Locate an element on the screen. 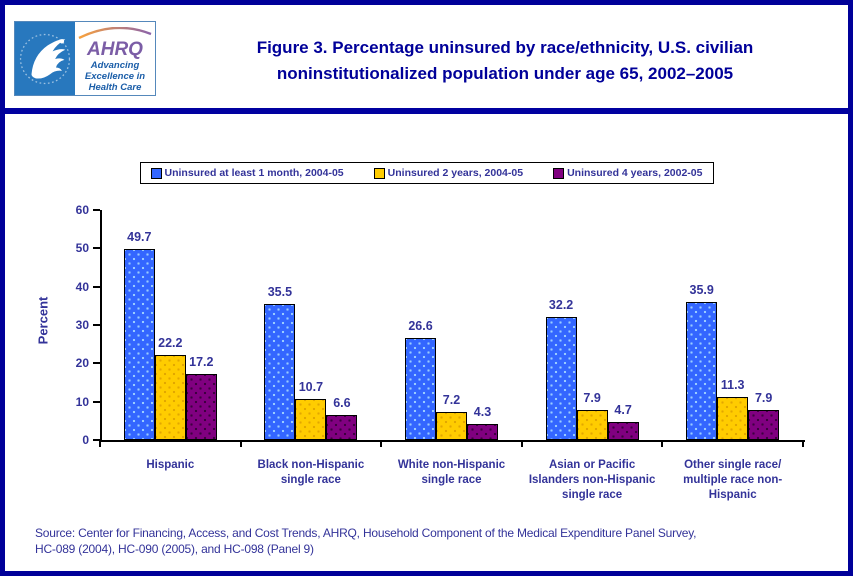 This screenshot has width=853, height=576. bar-value-label: 11.3 is located at coordinates (732, 384).